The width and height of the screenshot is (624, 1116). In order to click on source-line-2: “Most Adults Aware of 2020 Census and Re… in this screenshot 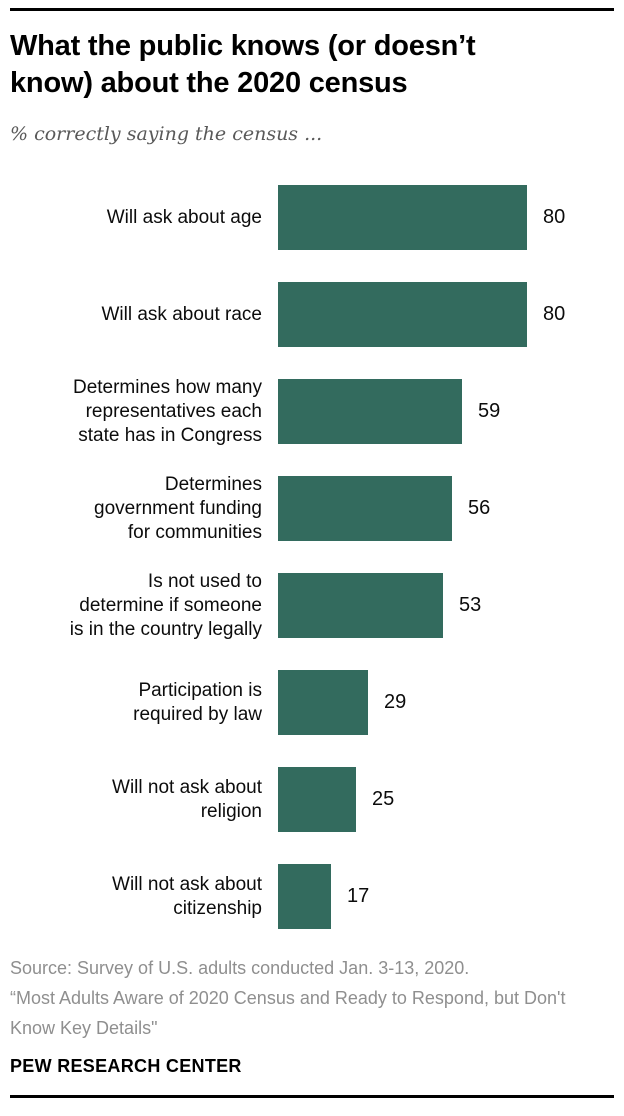, I will do `click(288, 1013)`.